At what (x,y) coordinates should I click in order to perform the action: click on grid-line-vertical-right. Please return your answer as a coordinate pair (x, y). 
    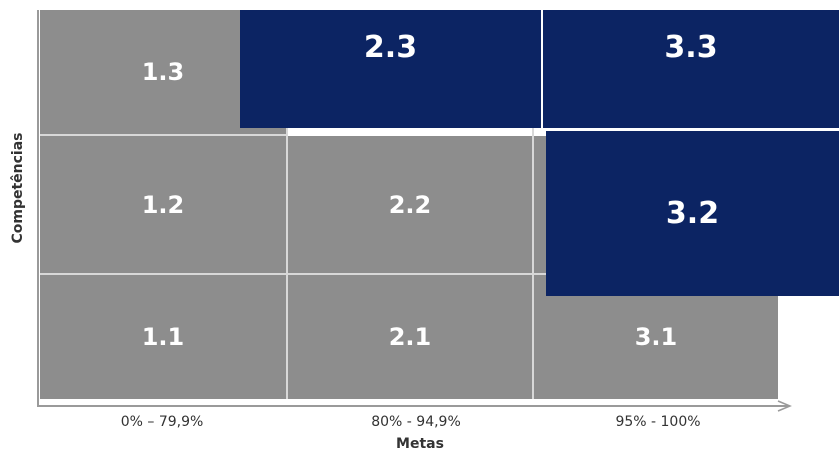
    Looking at the image, I should click on (533, 263).